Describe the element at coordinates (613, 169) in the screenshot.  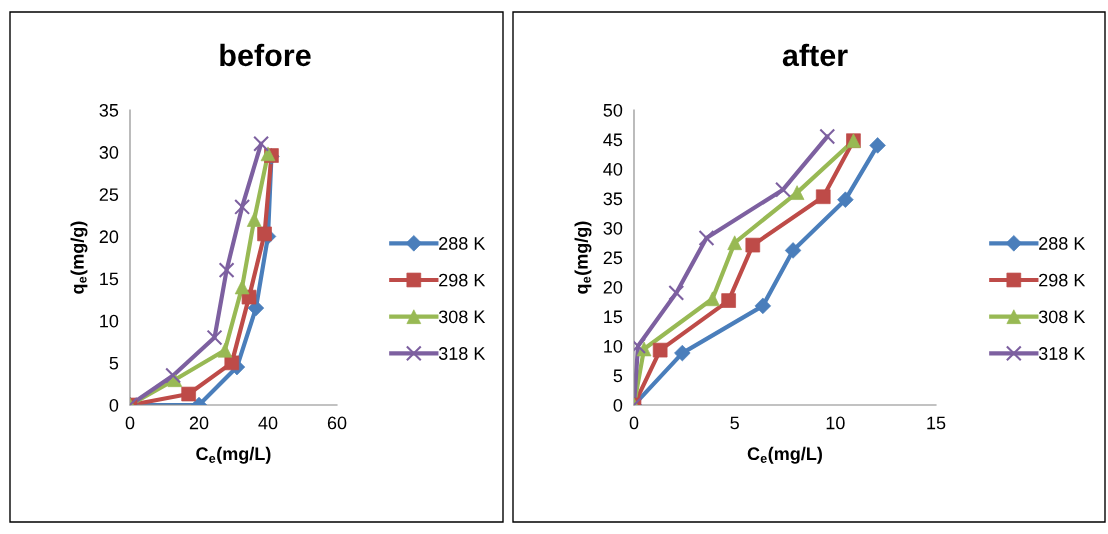
I see `y-tick-label: 40` at that location.